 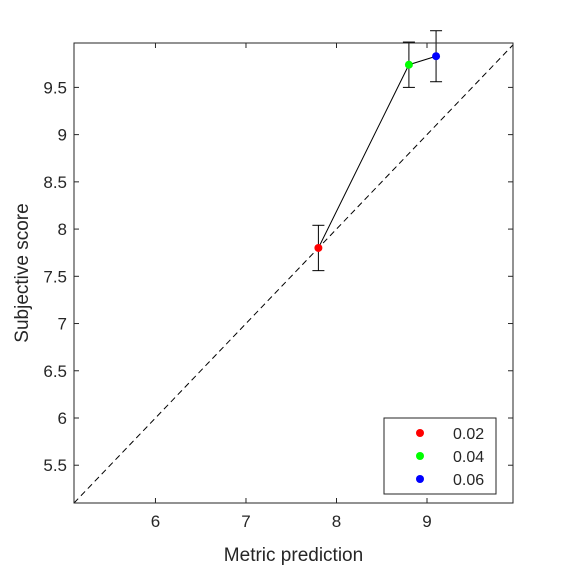 I want to click on legend: 0.02 0.04 0.06, so click(x=440, y=456).